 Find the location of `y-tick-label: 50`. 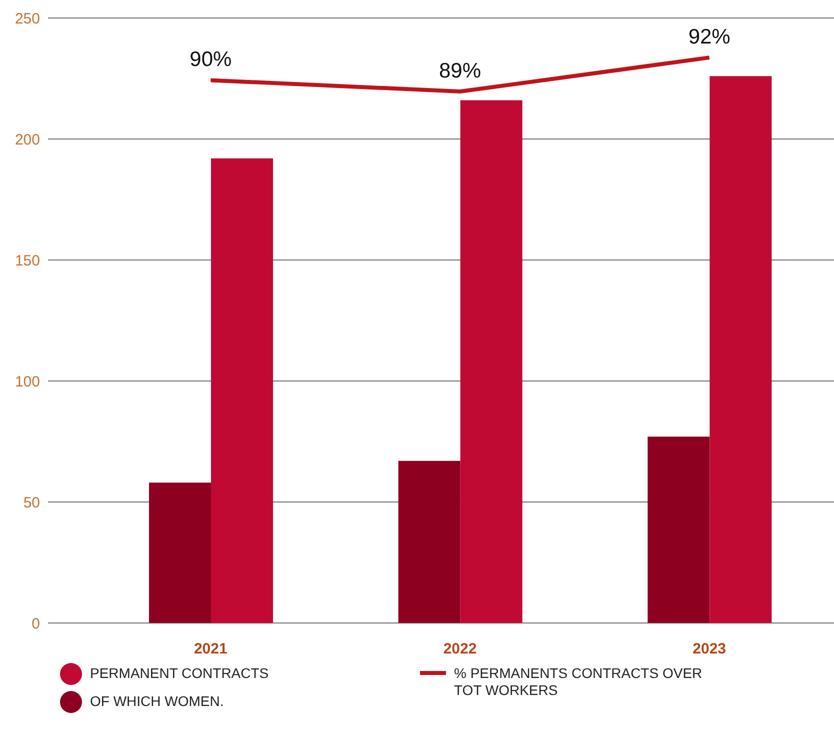

y-tick-label: 50 is located at coordinates (31, 503).